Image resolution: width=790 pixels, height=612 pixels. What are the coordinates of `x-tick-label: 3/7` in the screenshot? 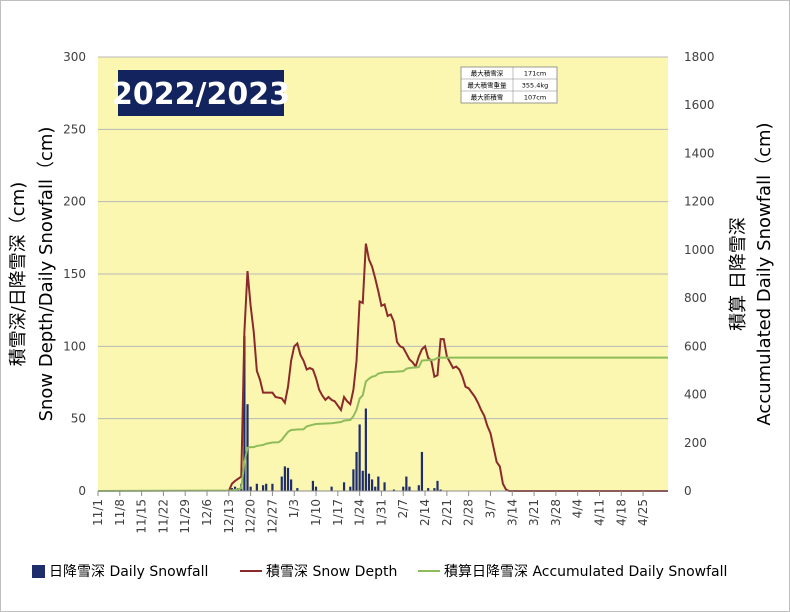 It's located at (490, 508).